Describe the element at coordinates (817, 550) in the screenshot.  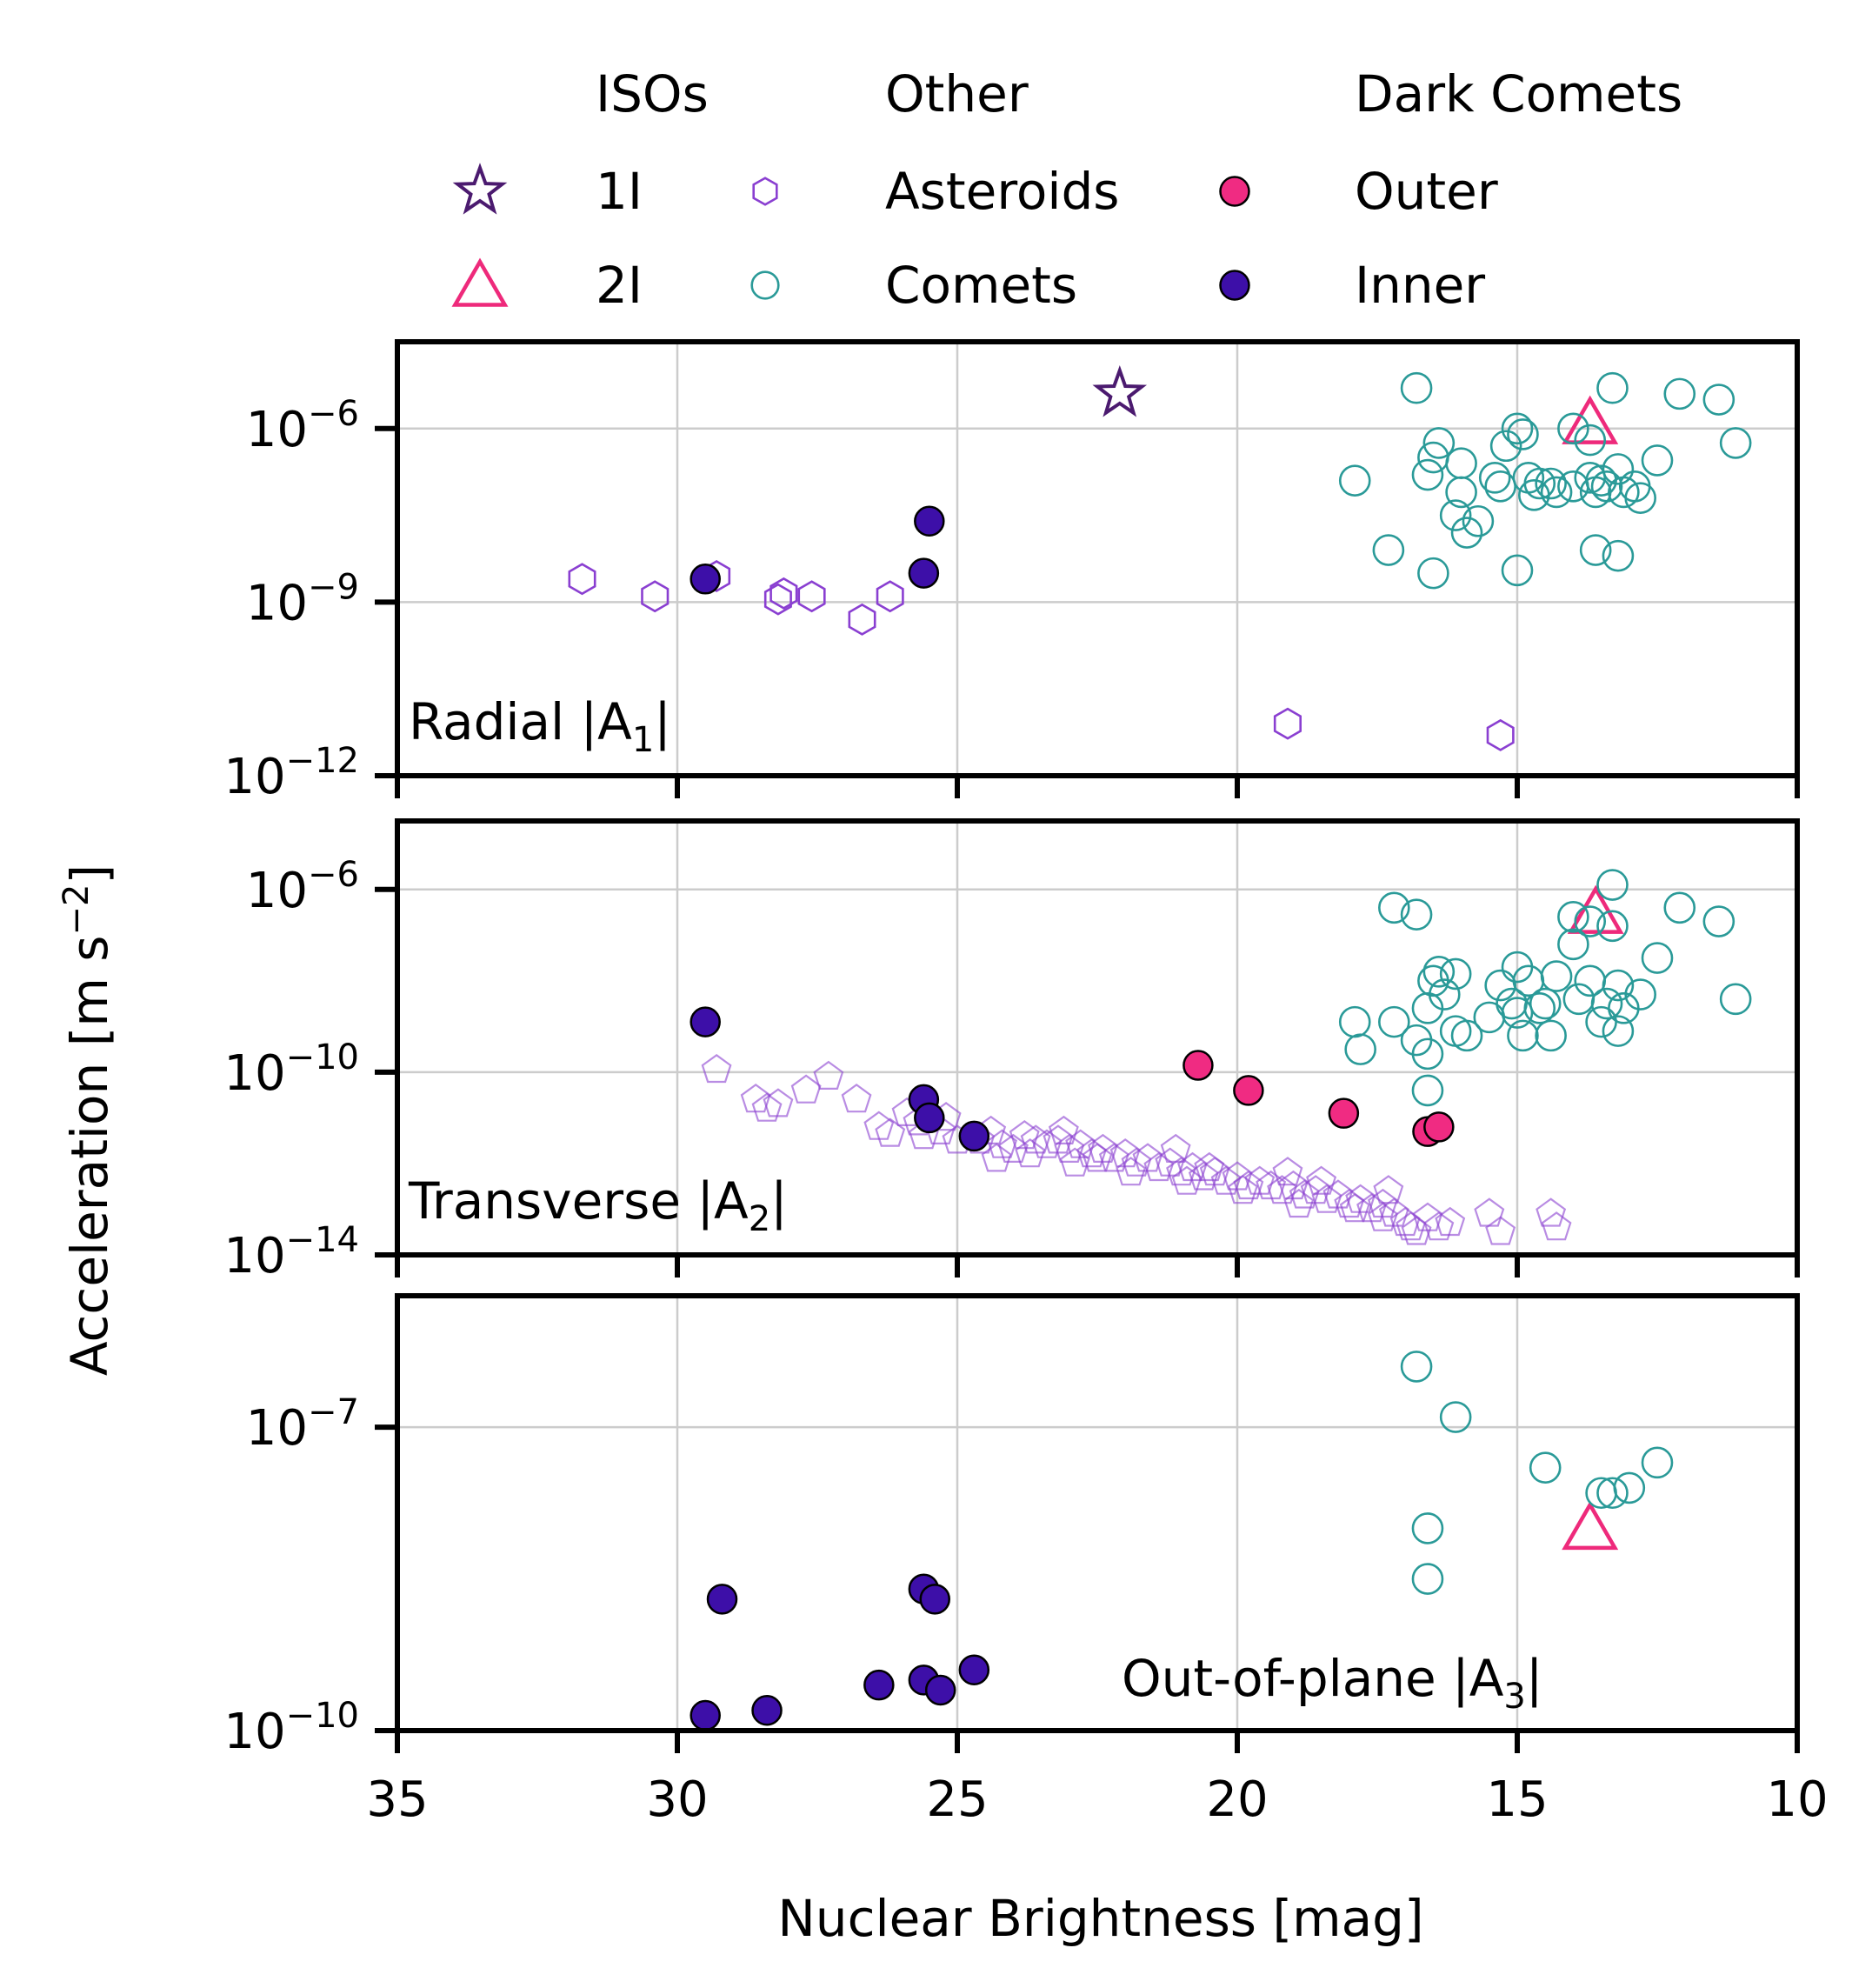
I see `series-inner` at that location.